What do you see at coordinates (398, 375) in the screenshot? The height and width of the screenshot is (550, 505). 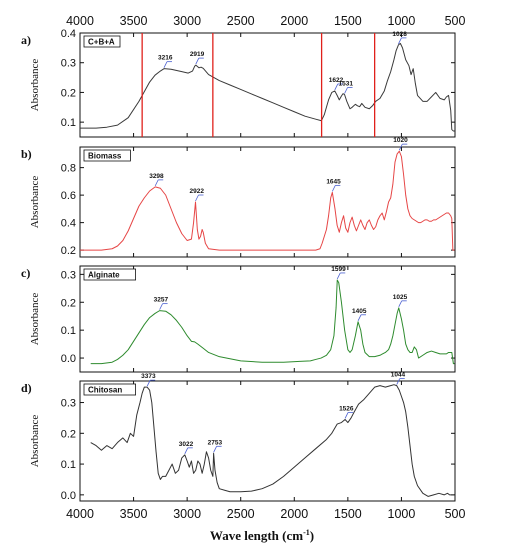 I see `peak-label: 1044` at bounding box center [398, 375].